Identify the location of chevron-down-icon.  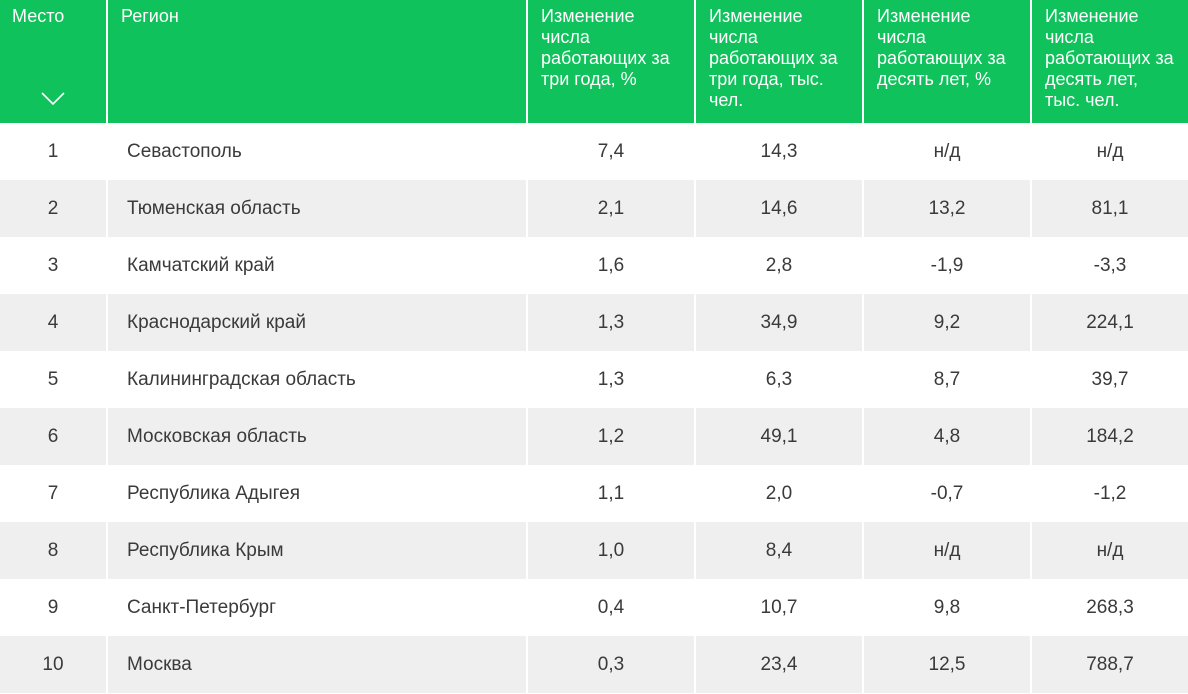
(53, 99).